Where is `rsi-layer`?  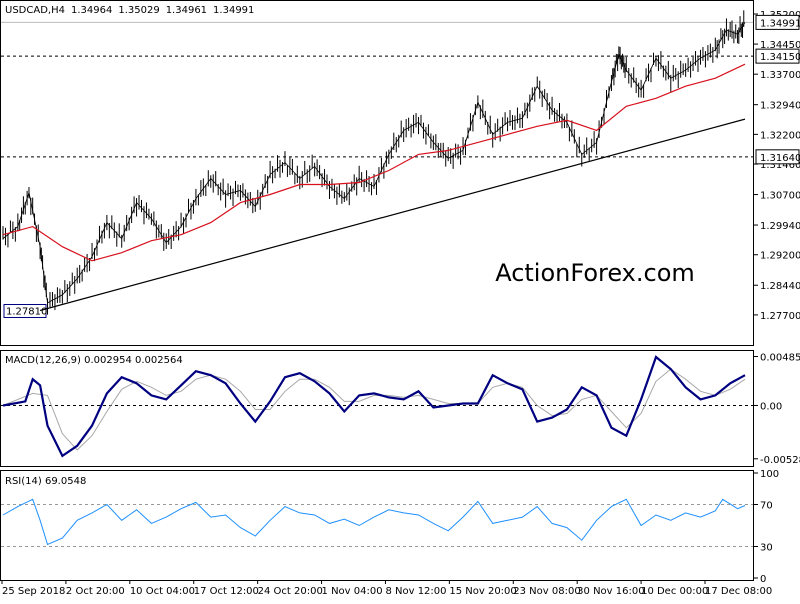
rsi-layer is located at coordinates (377, 522).